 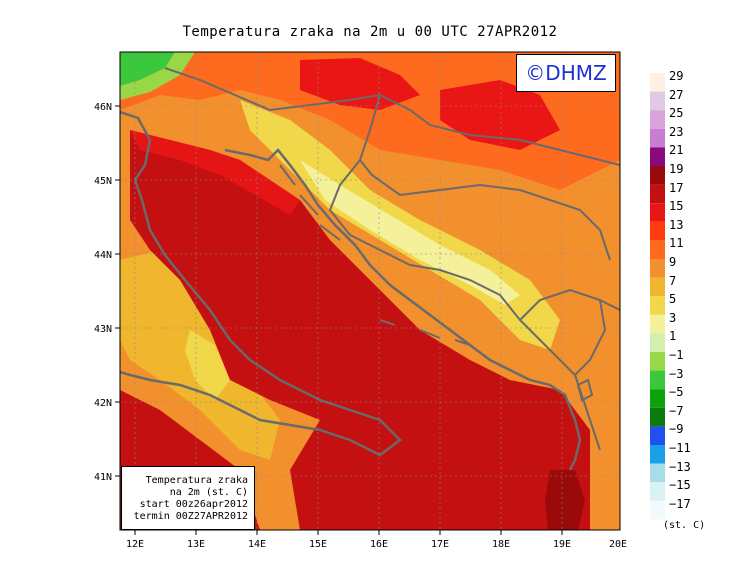 What do you see at coordinates (676, 94) in the screenshot?
I see `legend-label: 27` at bounding box center [676, 94].